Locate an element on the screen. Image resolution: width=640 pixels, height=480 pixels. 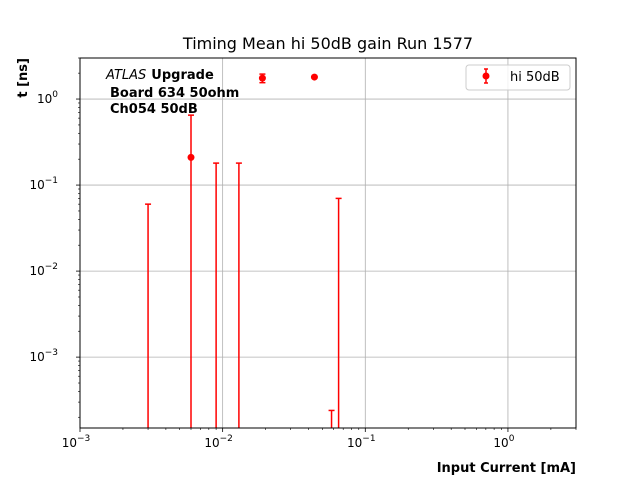
annotation-line-3: Ch054 50dB is located at coordinates (154, 109).